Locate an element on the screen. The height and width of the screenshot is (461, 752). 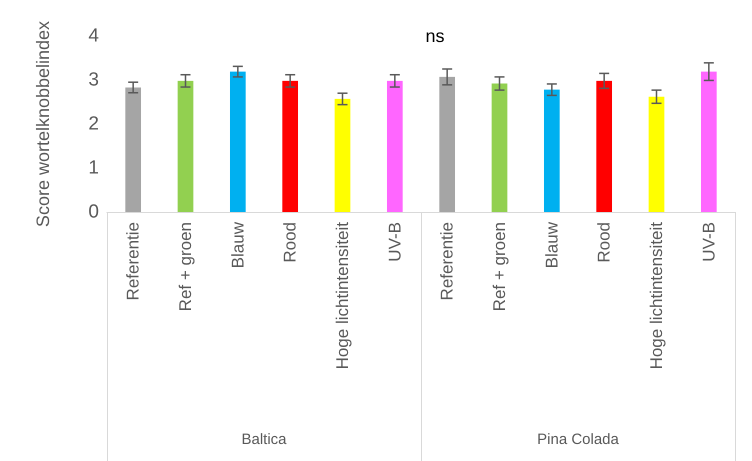
text: Baltica is located at coordinates (264, 439).